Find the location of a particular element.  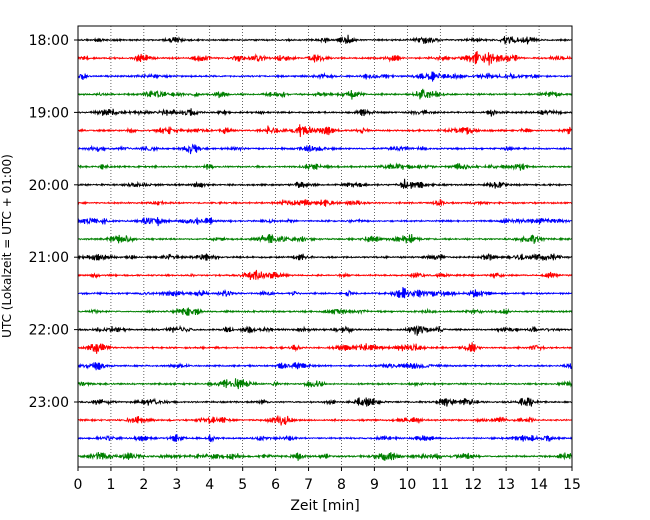

x-tick-label: 13 is located at coordinates (506, 485).